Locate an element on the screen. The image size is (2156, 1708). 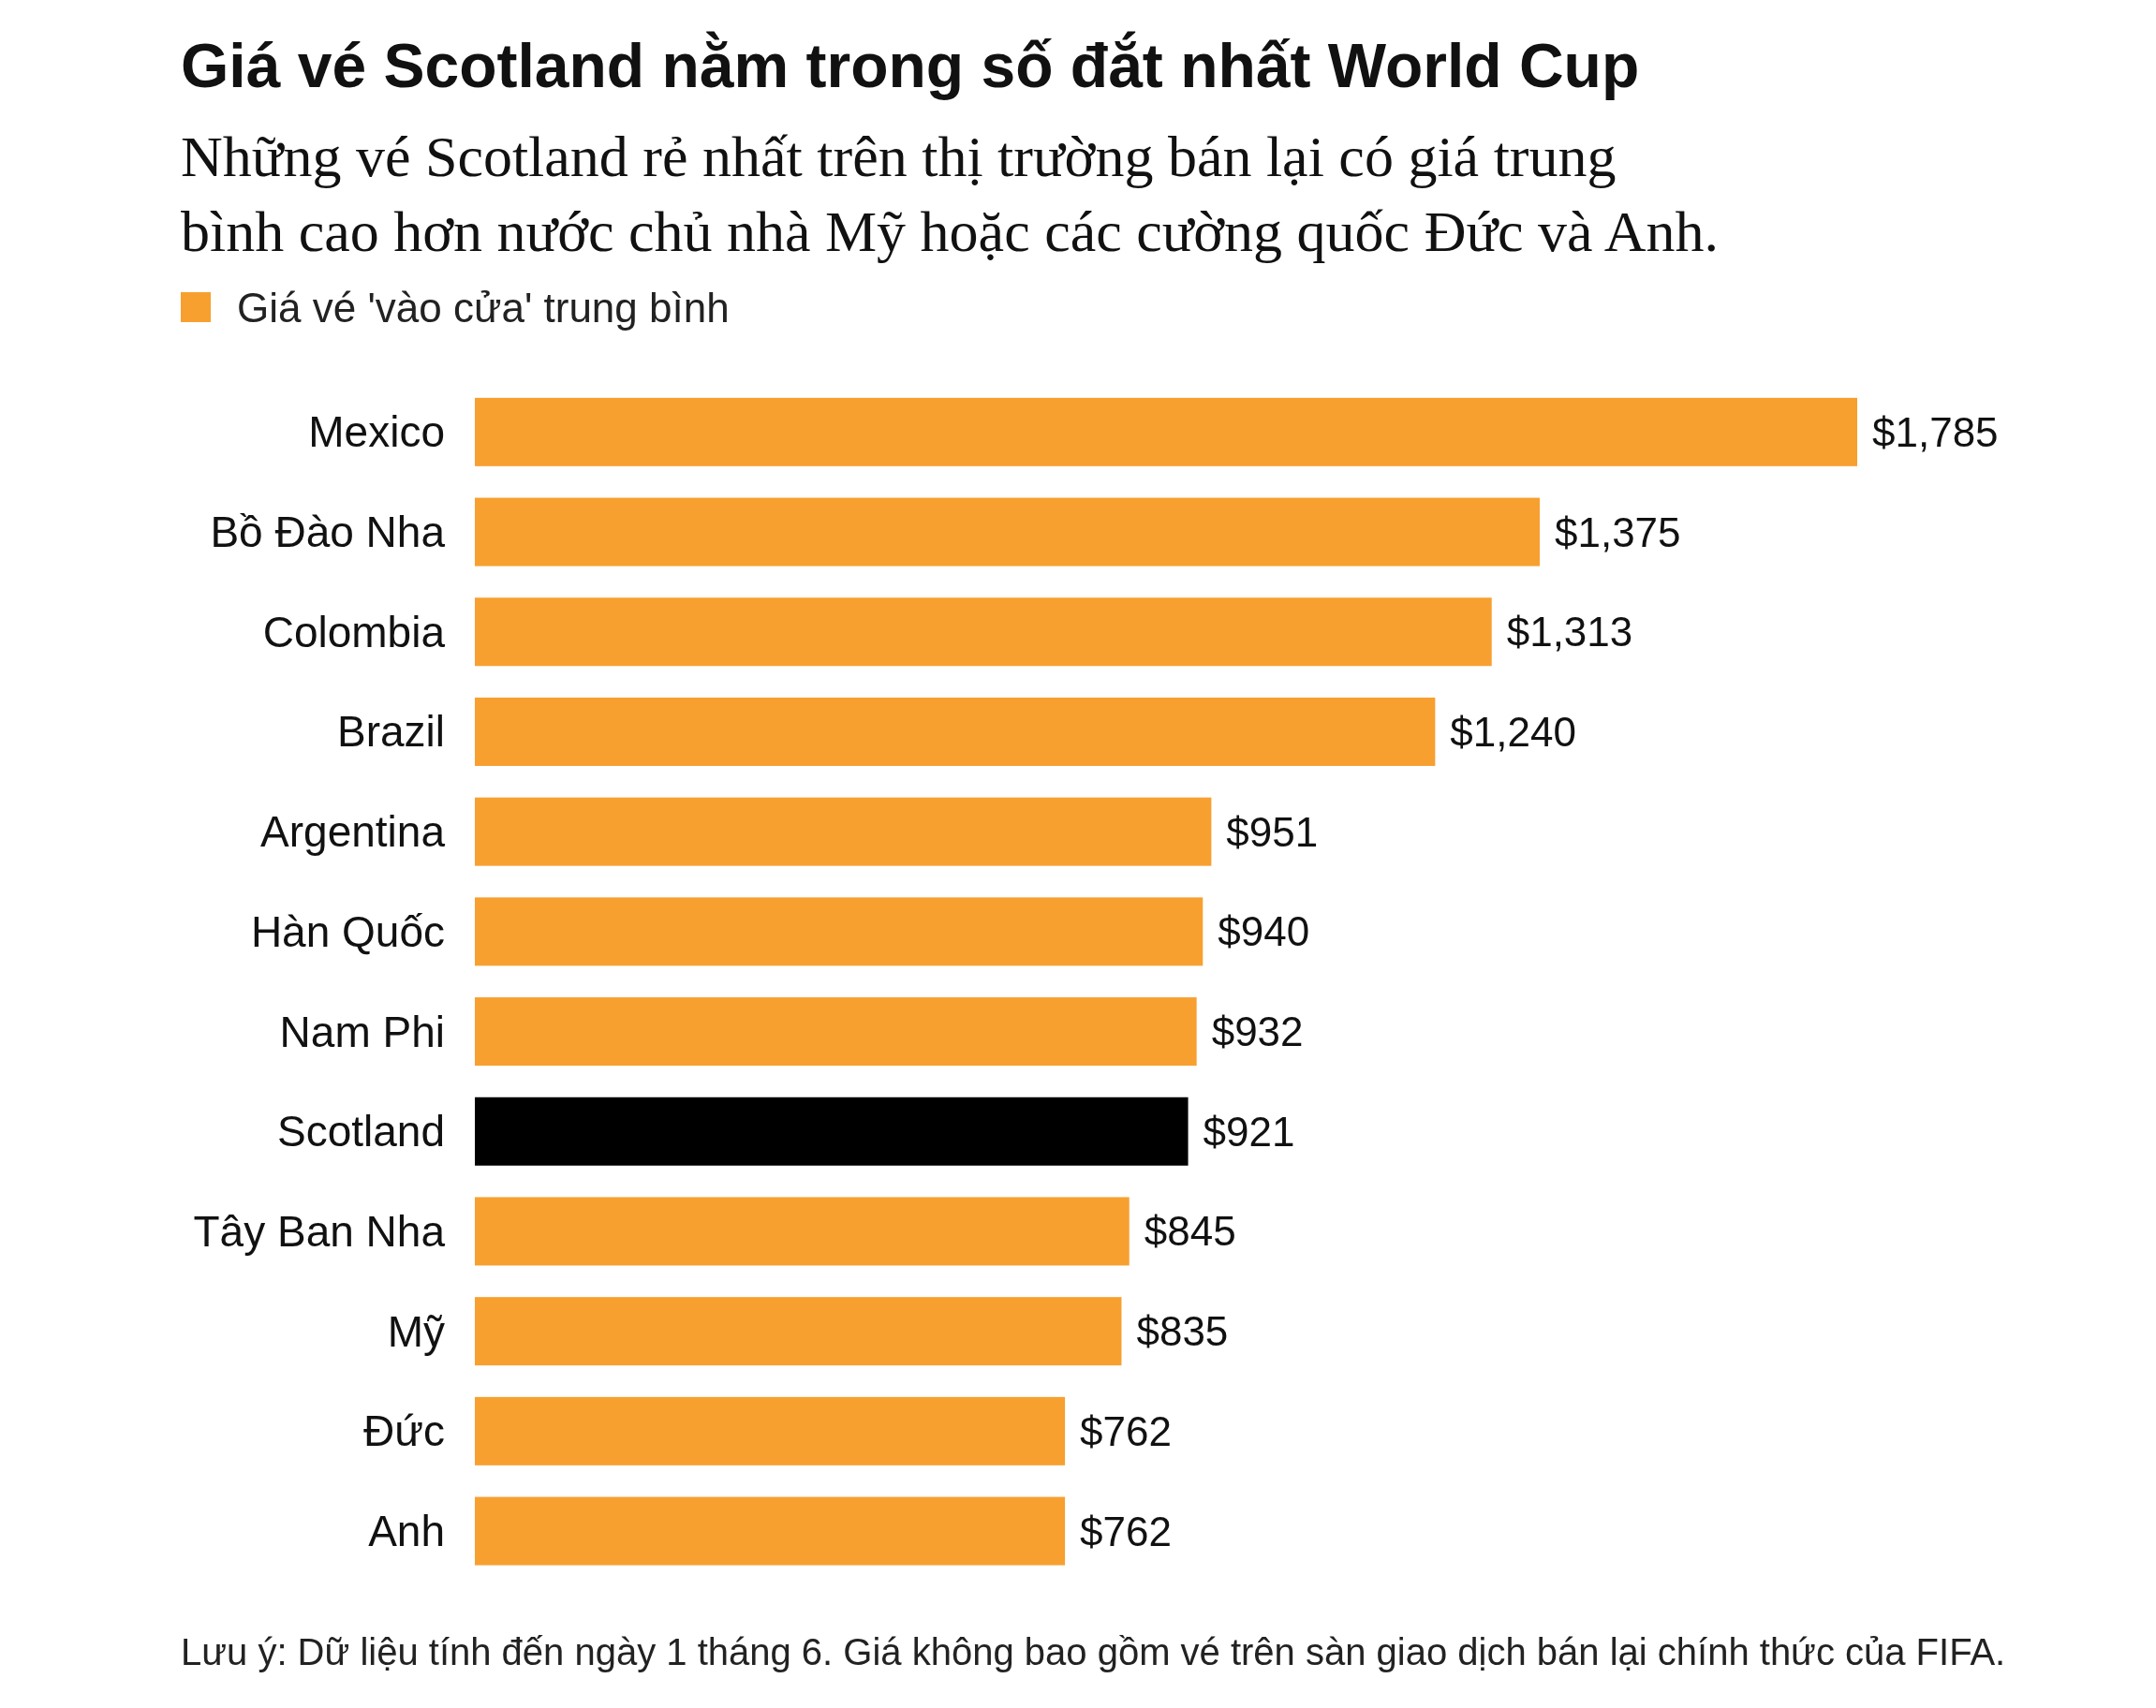
y-tick-label: Đức is located at coordinates (403, 1431).